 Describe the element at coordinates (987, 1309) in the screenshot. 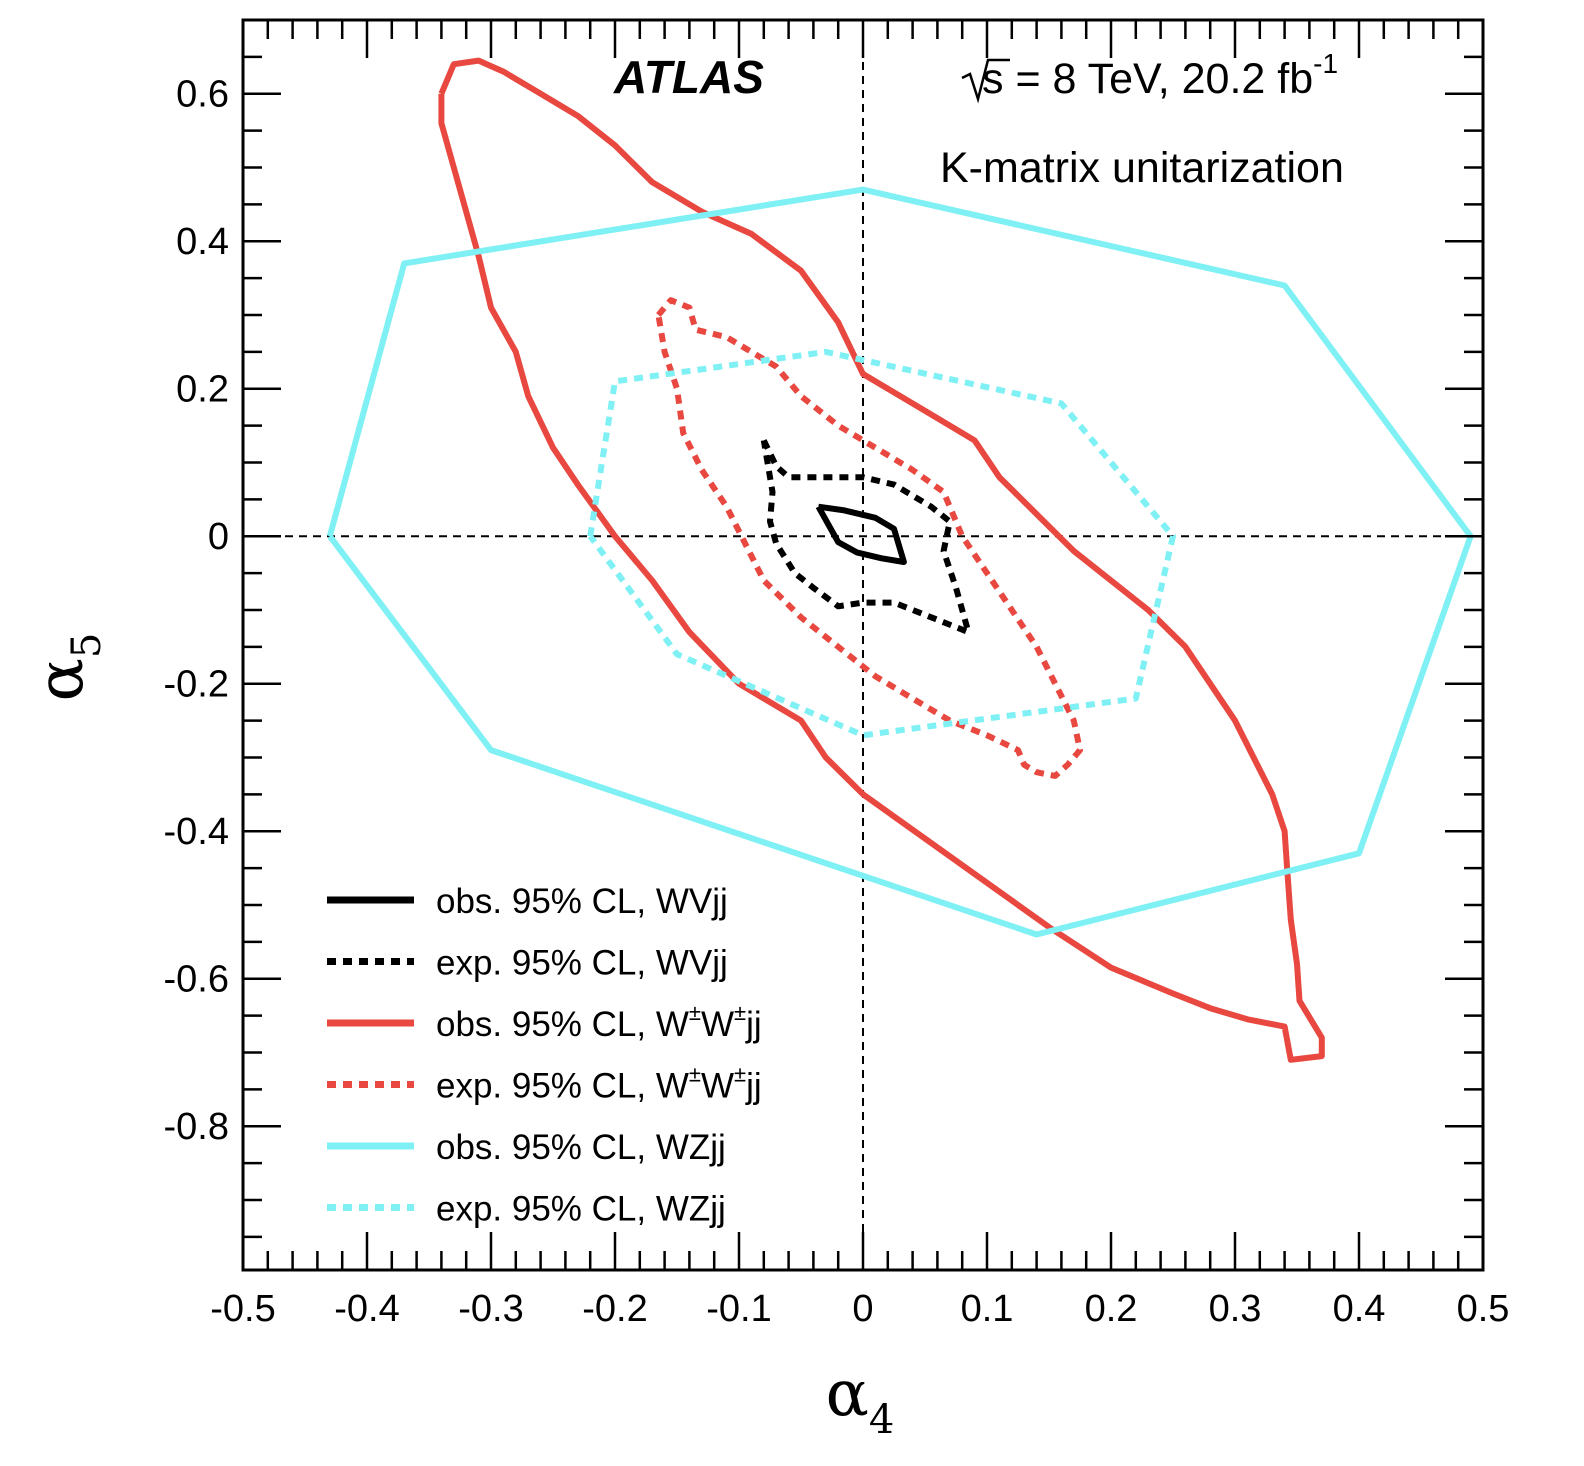

I see `x-tick-label: 0.1` at that location.